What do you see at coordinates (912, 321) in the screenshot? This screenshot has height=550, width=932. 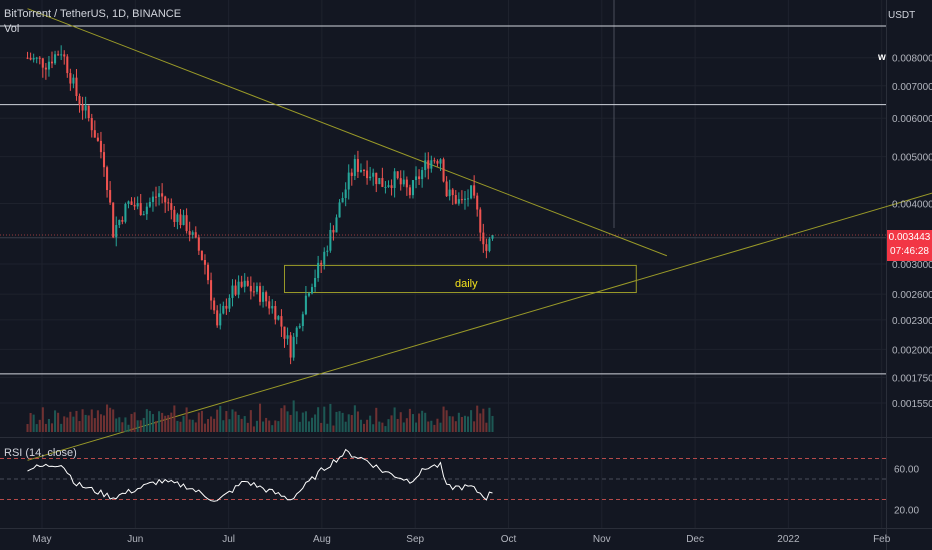 I see `price-tick-label: 0.002300` at bounding box center [912, 321].